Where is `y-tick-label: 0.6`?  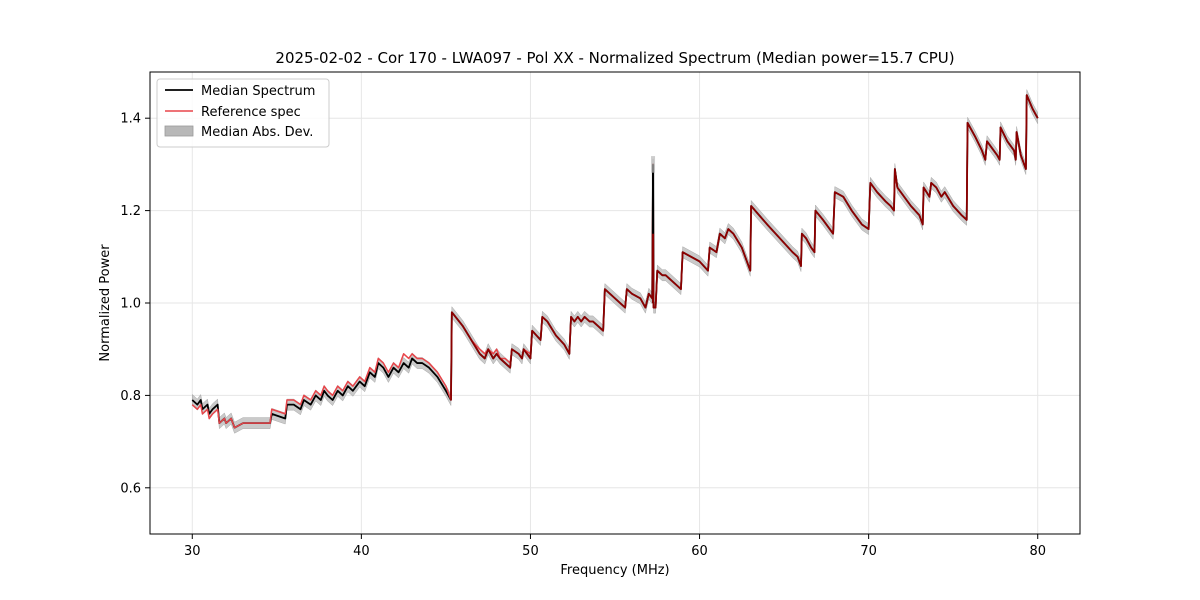 y-tick-label: 0.6 is located at coordinates (130, 488).